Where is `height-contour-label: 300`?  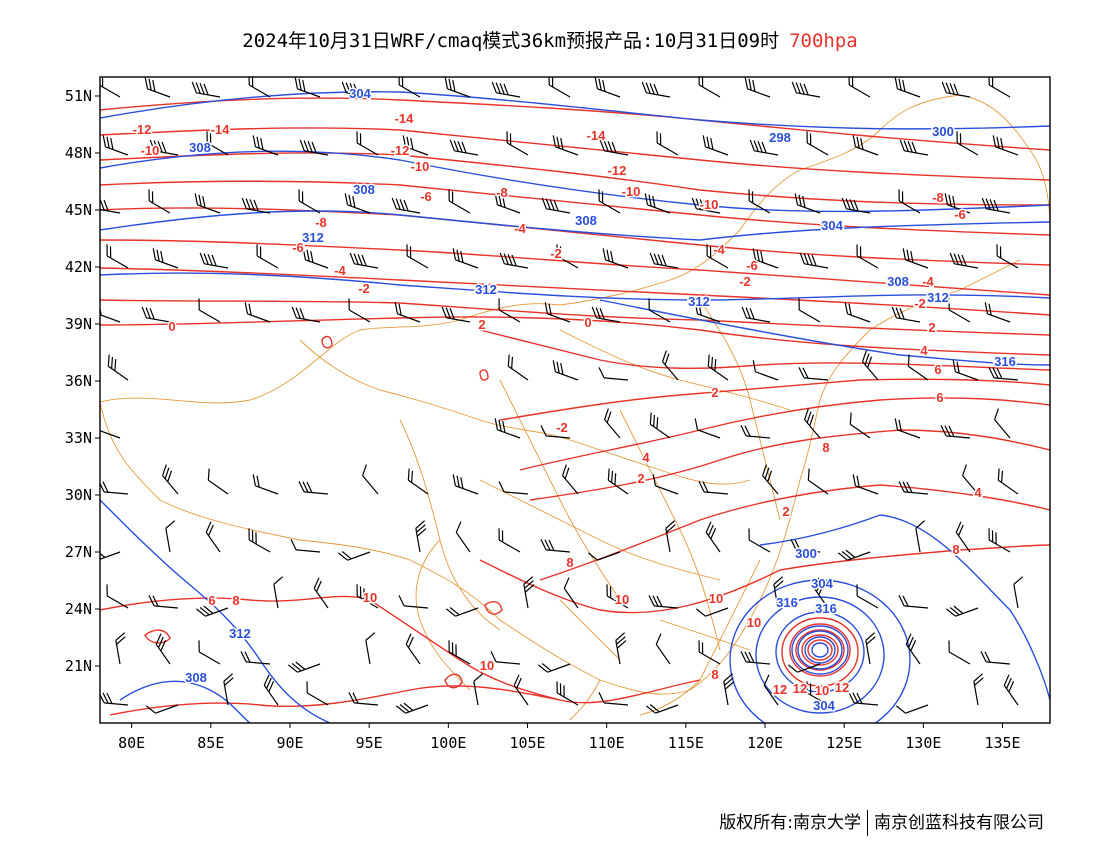 height-contour-label: 300 is located at coordinates (806, 553).